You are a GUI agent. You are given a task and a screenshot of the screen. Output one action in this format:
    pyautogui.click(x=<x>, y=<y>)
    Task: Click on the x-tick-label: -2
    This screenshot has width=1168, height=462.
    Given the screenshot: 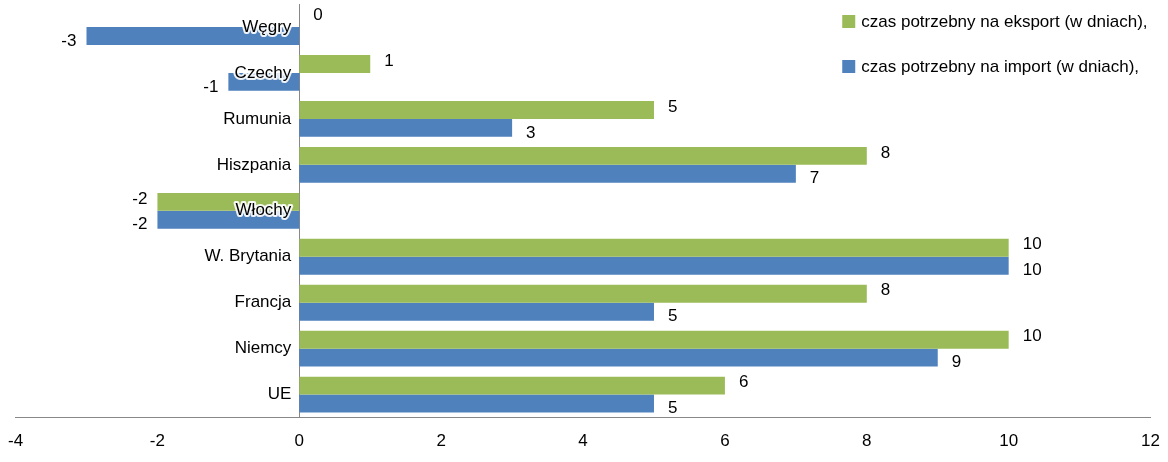 What is the action you would take?
    pyautogui.click(x=157, y=441)
    